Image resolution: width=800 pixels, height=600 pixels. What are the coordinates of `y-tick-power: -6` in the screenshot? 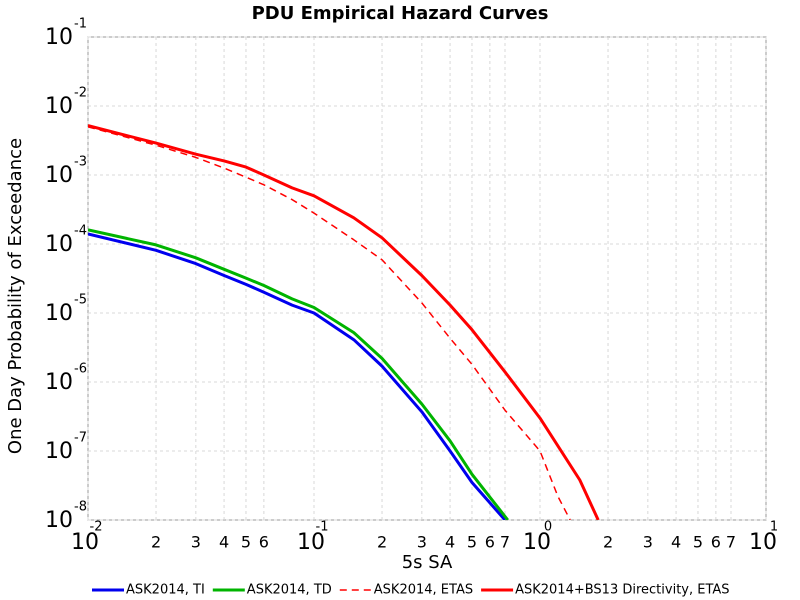 It's located at (80, 369).